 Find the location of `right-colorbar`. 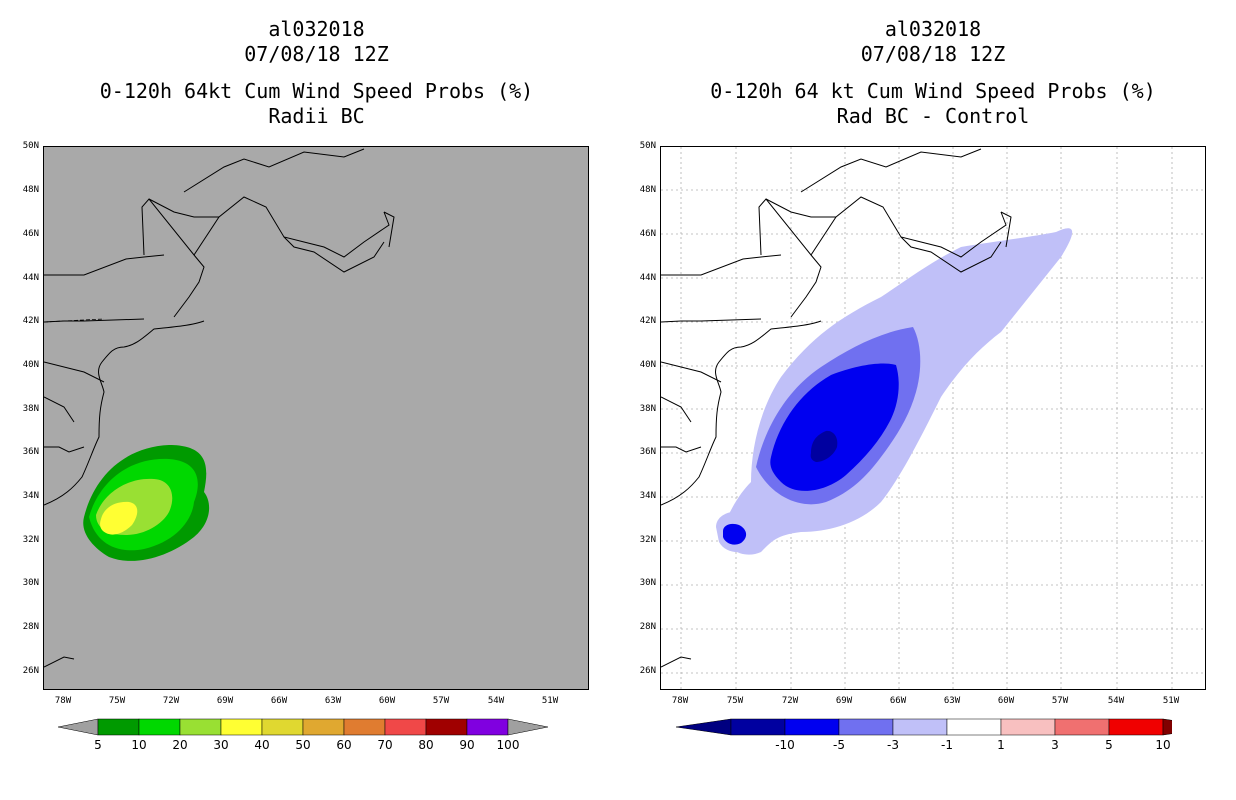

right-colorbar is located at coordinates (924, 727).